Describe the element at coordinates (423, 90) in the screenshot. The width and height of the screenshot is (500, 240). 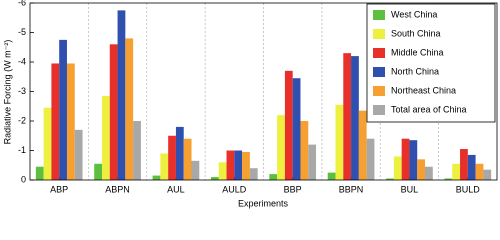
I see `legend-label: Northeast China` at that location.